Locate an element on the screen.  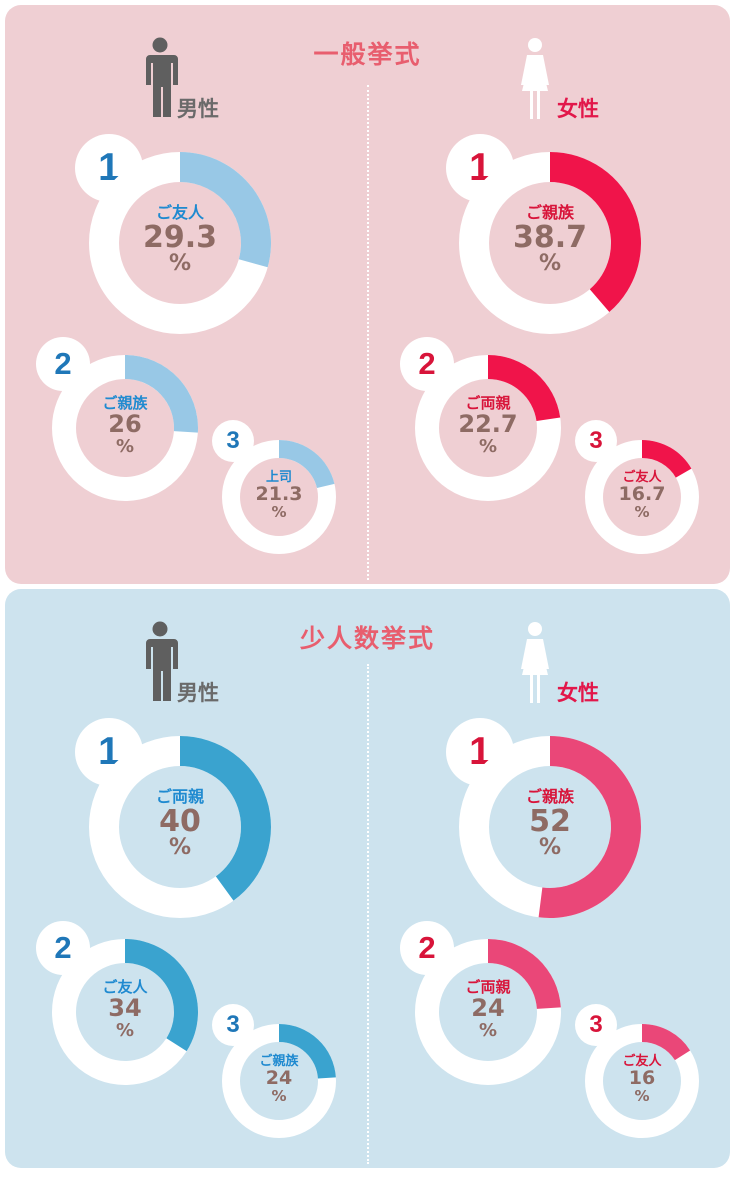
percentage-value: 34 is located at coordinates (125, 1008).